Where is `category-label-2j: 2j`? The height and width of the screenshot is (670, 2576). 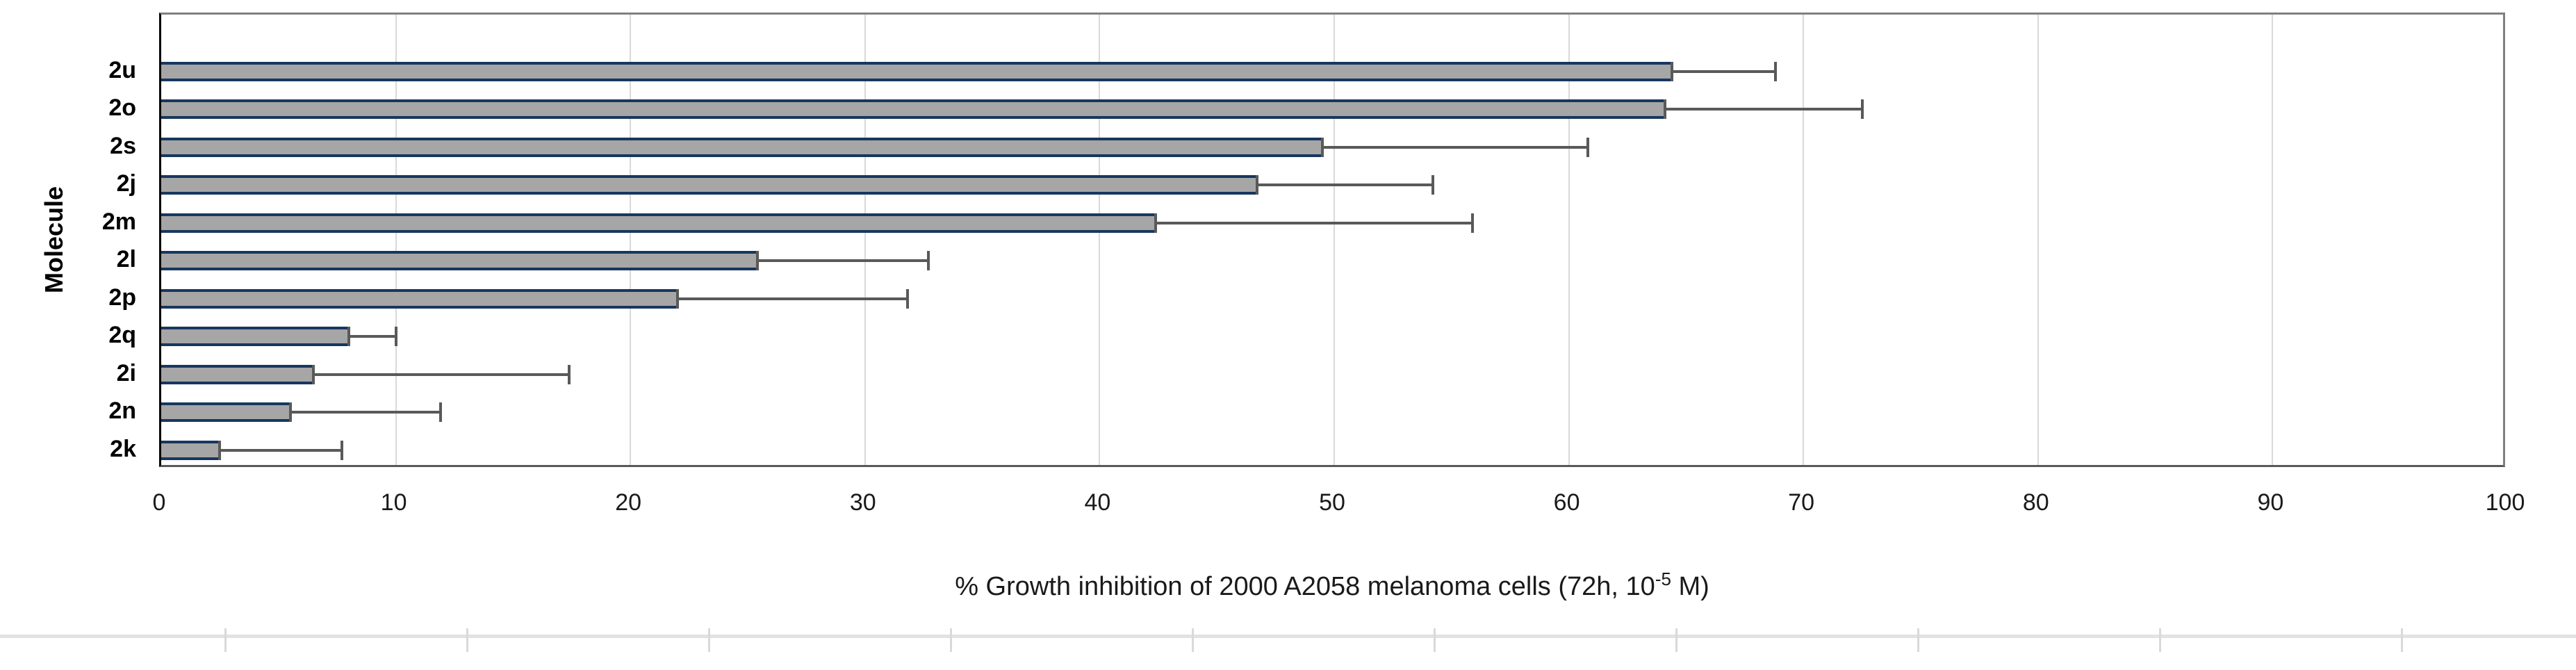 category-label-2j: 2j is located at coordinates (126, 183).